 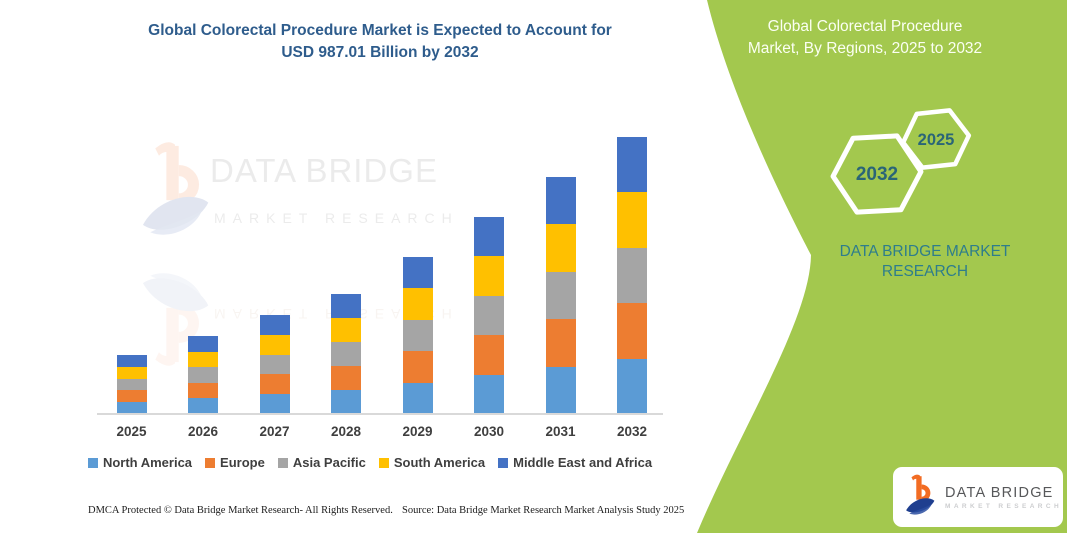 What do you see at coordinates (274, 404) in the screenshot?
I see `bar-segment-2027-north-america` at bounding box center [274, 404].